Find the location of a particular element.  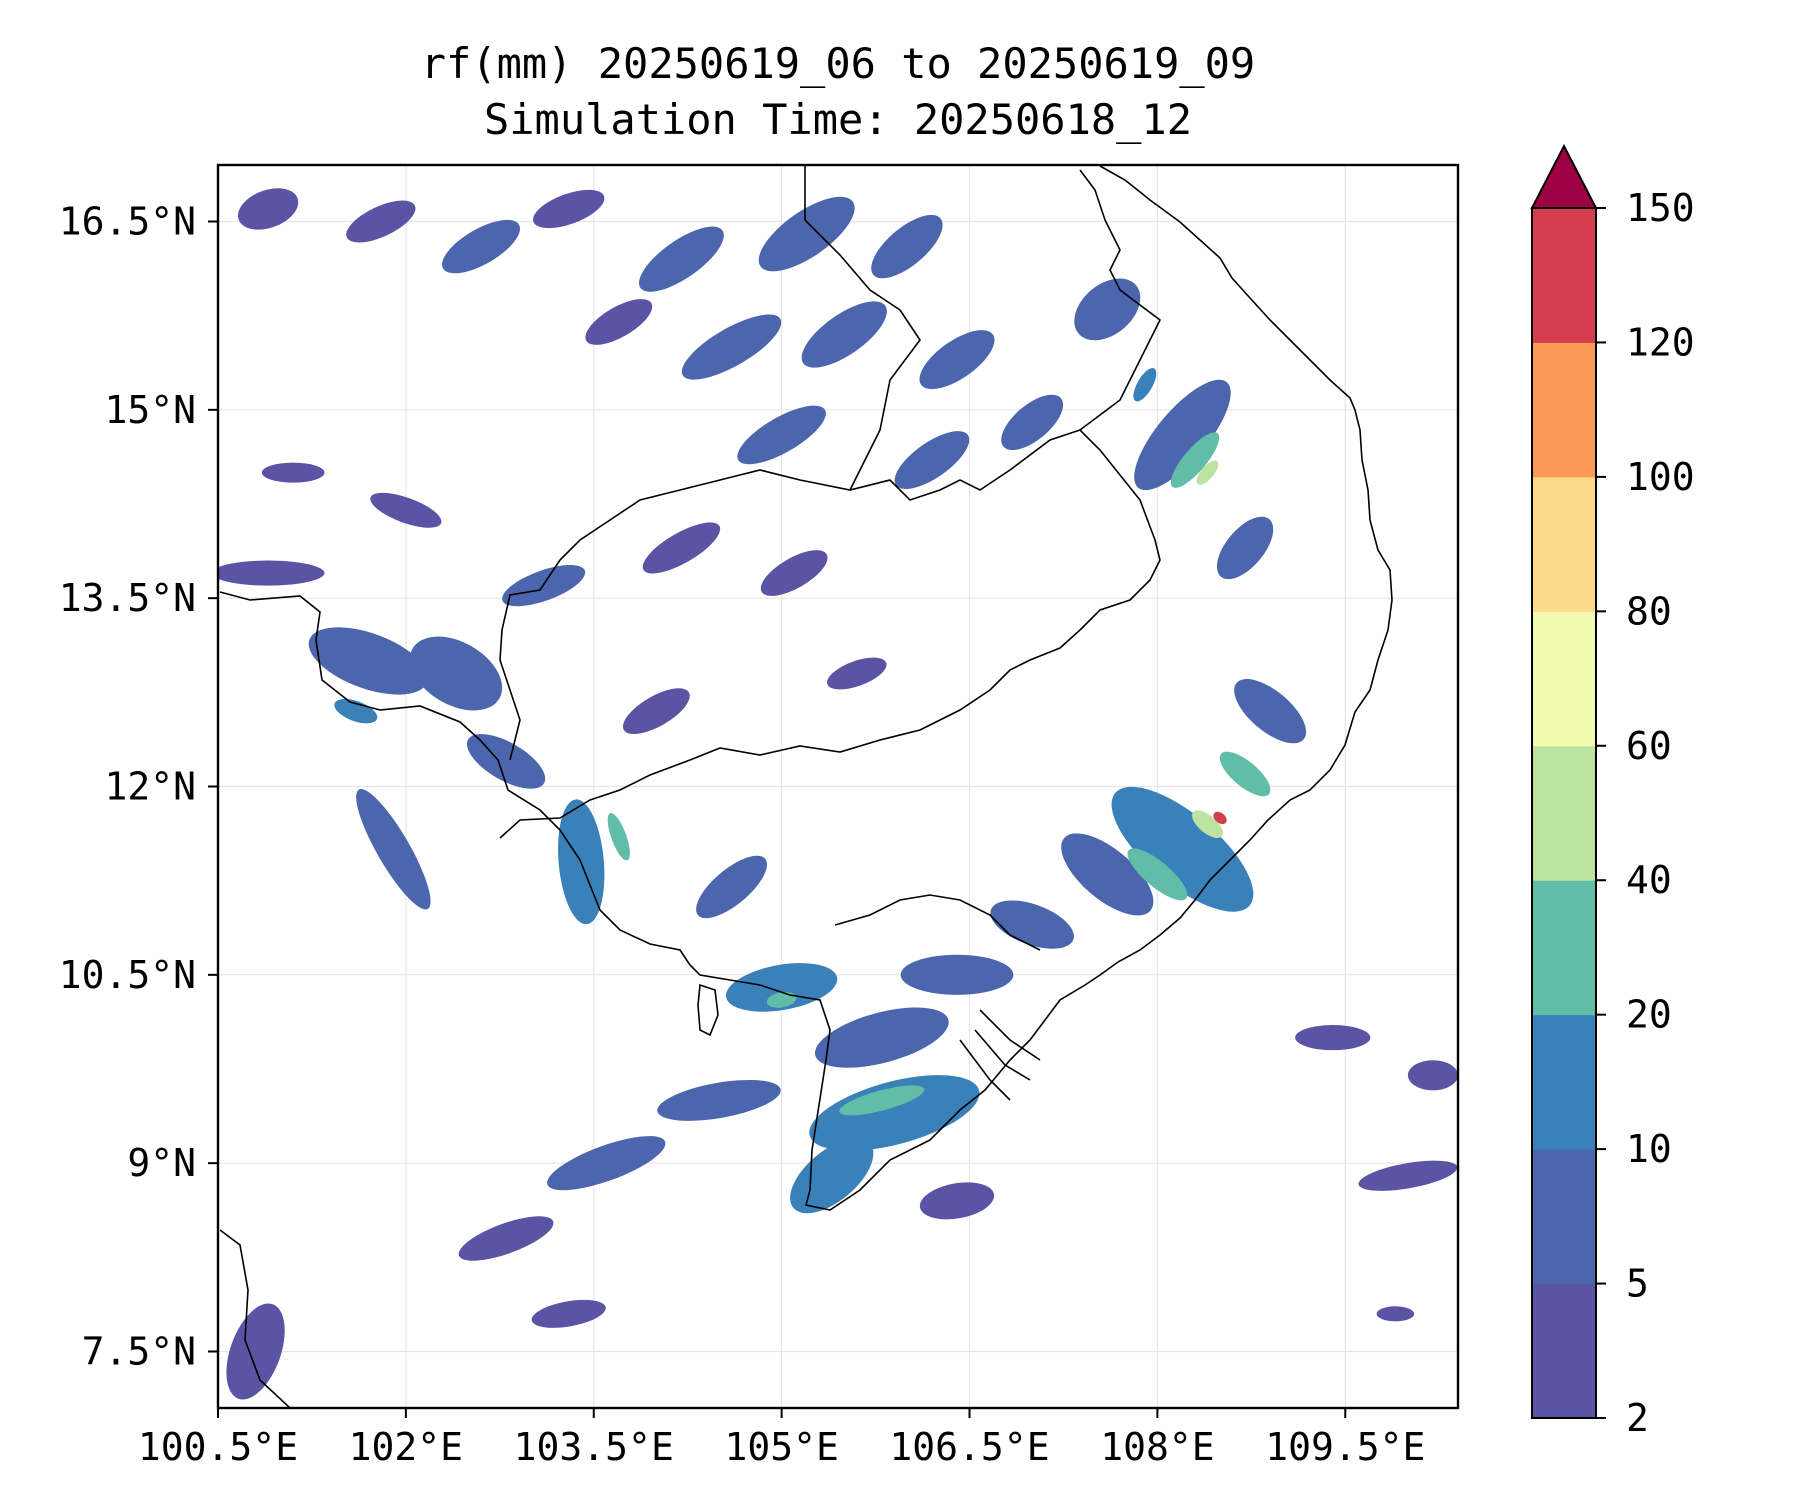

colorbar-label: 60 is located at coordinates (1649, 746).